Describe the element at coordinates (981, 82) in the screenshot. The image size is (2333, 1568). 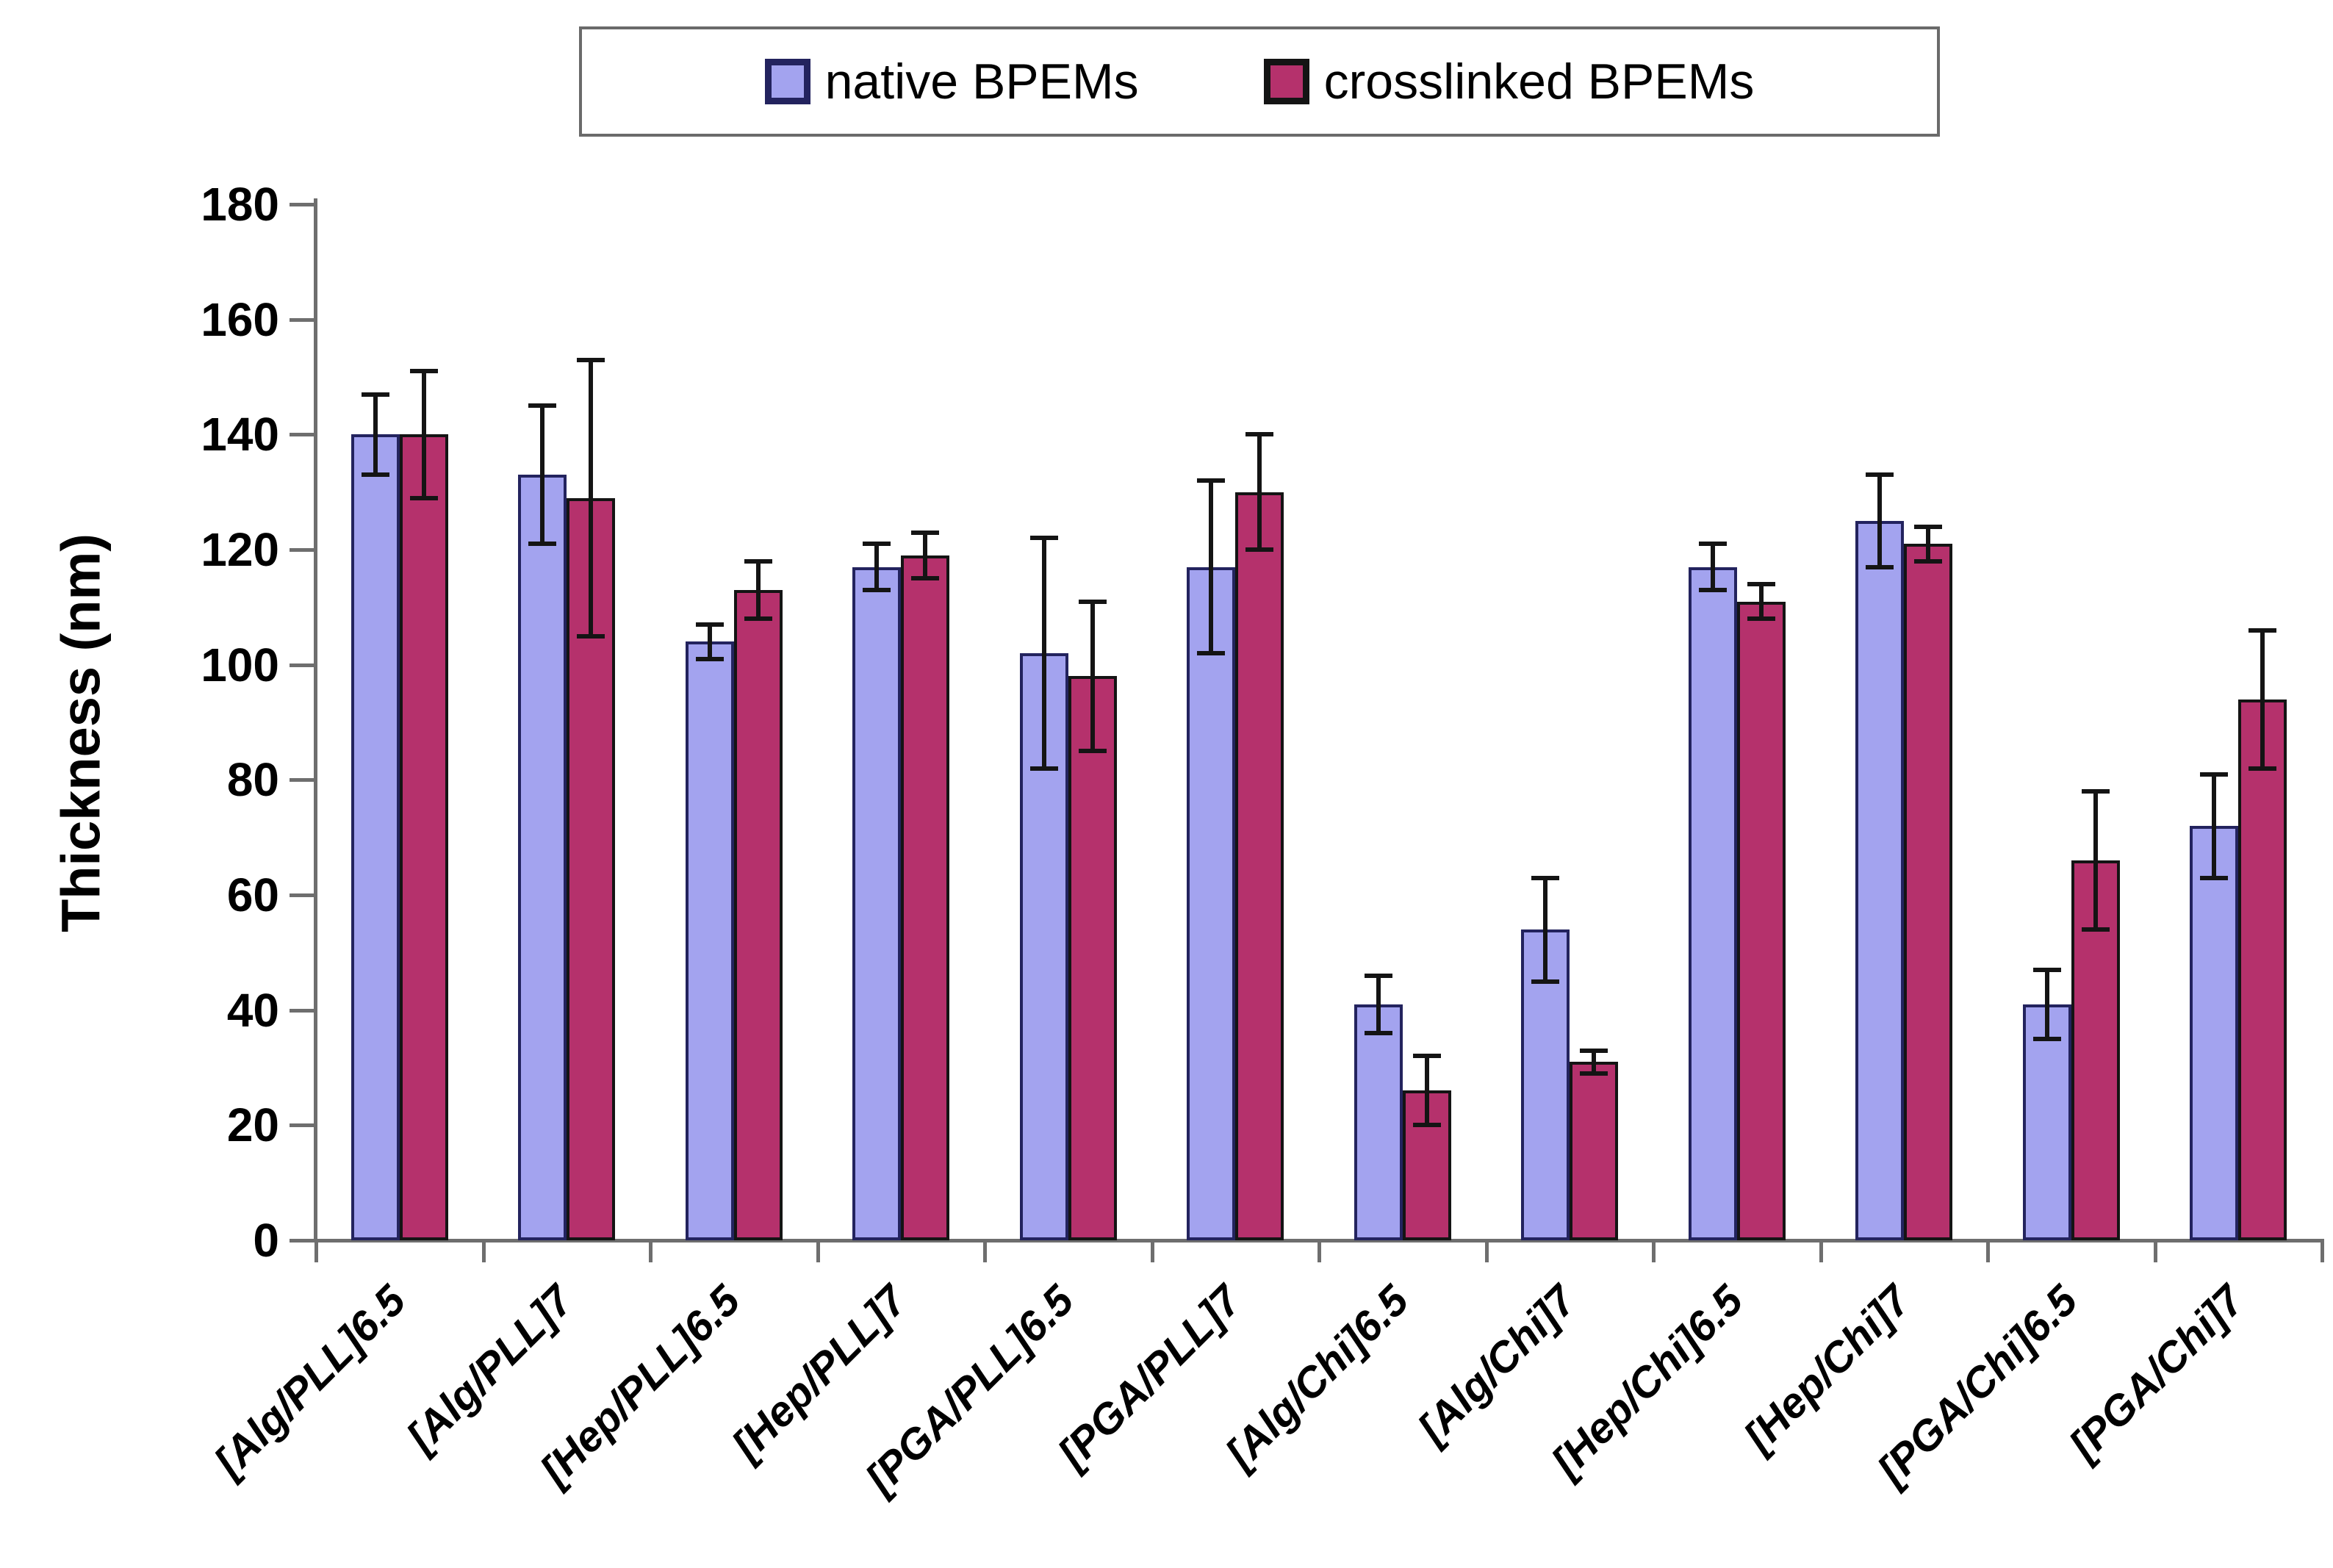
I see `legend-label-native: native BPEMs` at that location.